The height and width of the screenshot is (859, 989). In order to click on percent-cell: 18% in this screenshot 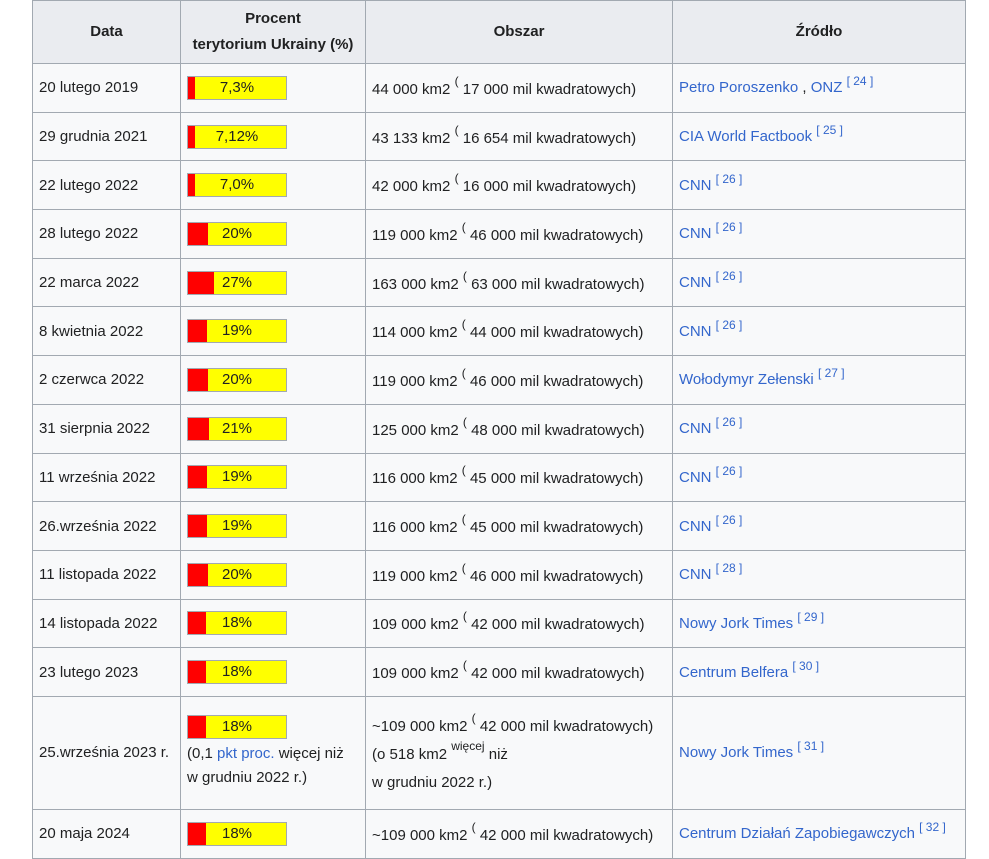, I will do `click(273, 623)`.